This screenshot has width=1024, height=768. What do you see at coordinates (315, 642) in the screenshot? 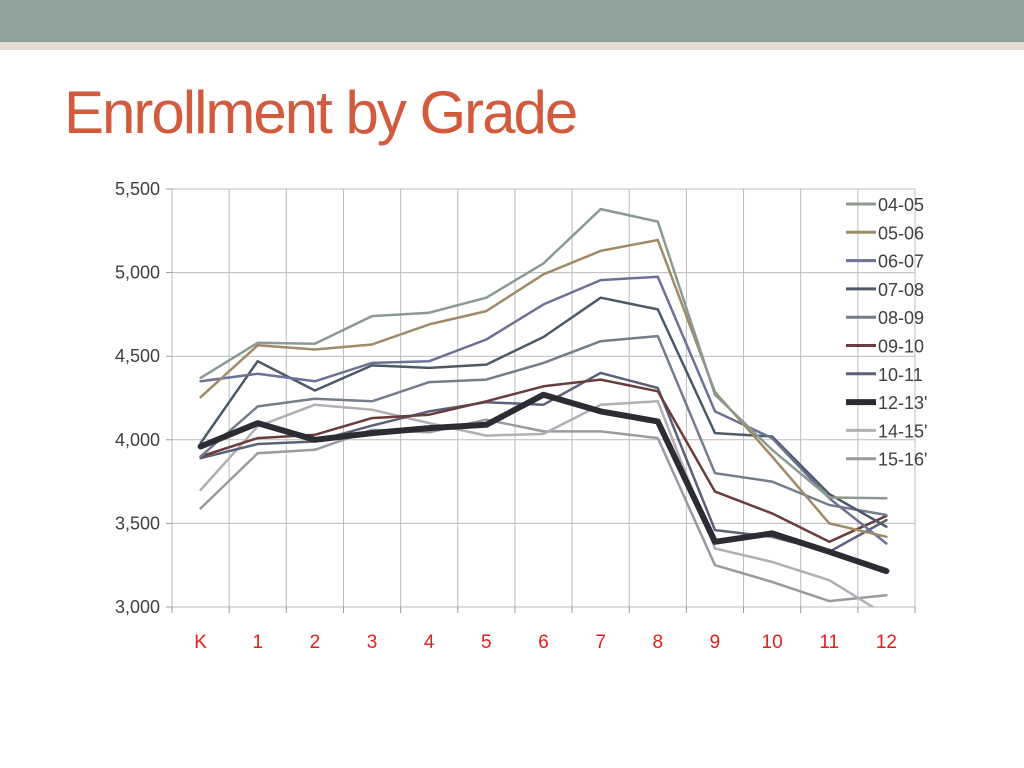
I see `x-tick-label: 2` at bounding box center [315, 642].